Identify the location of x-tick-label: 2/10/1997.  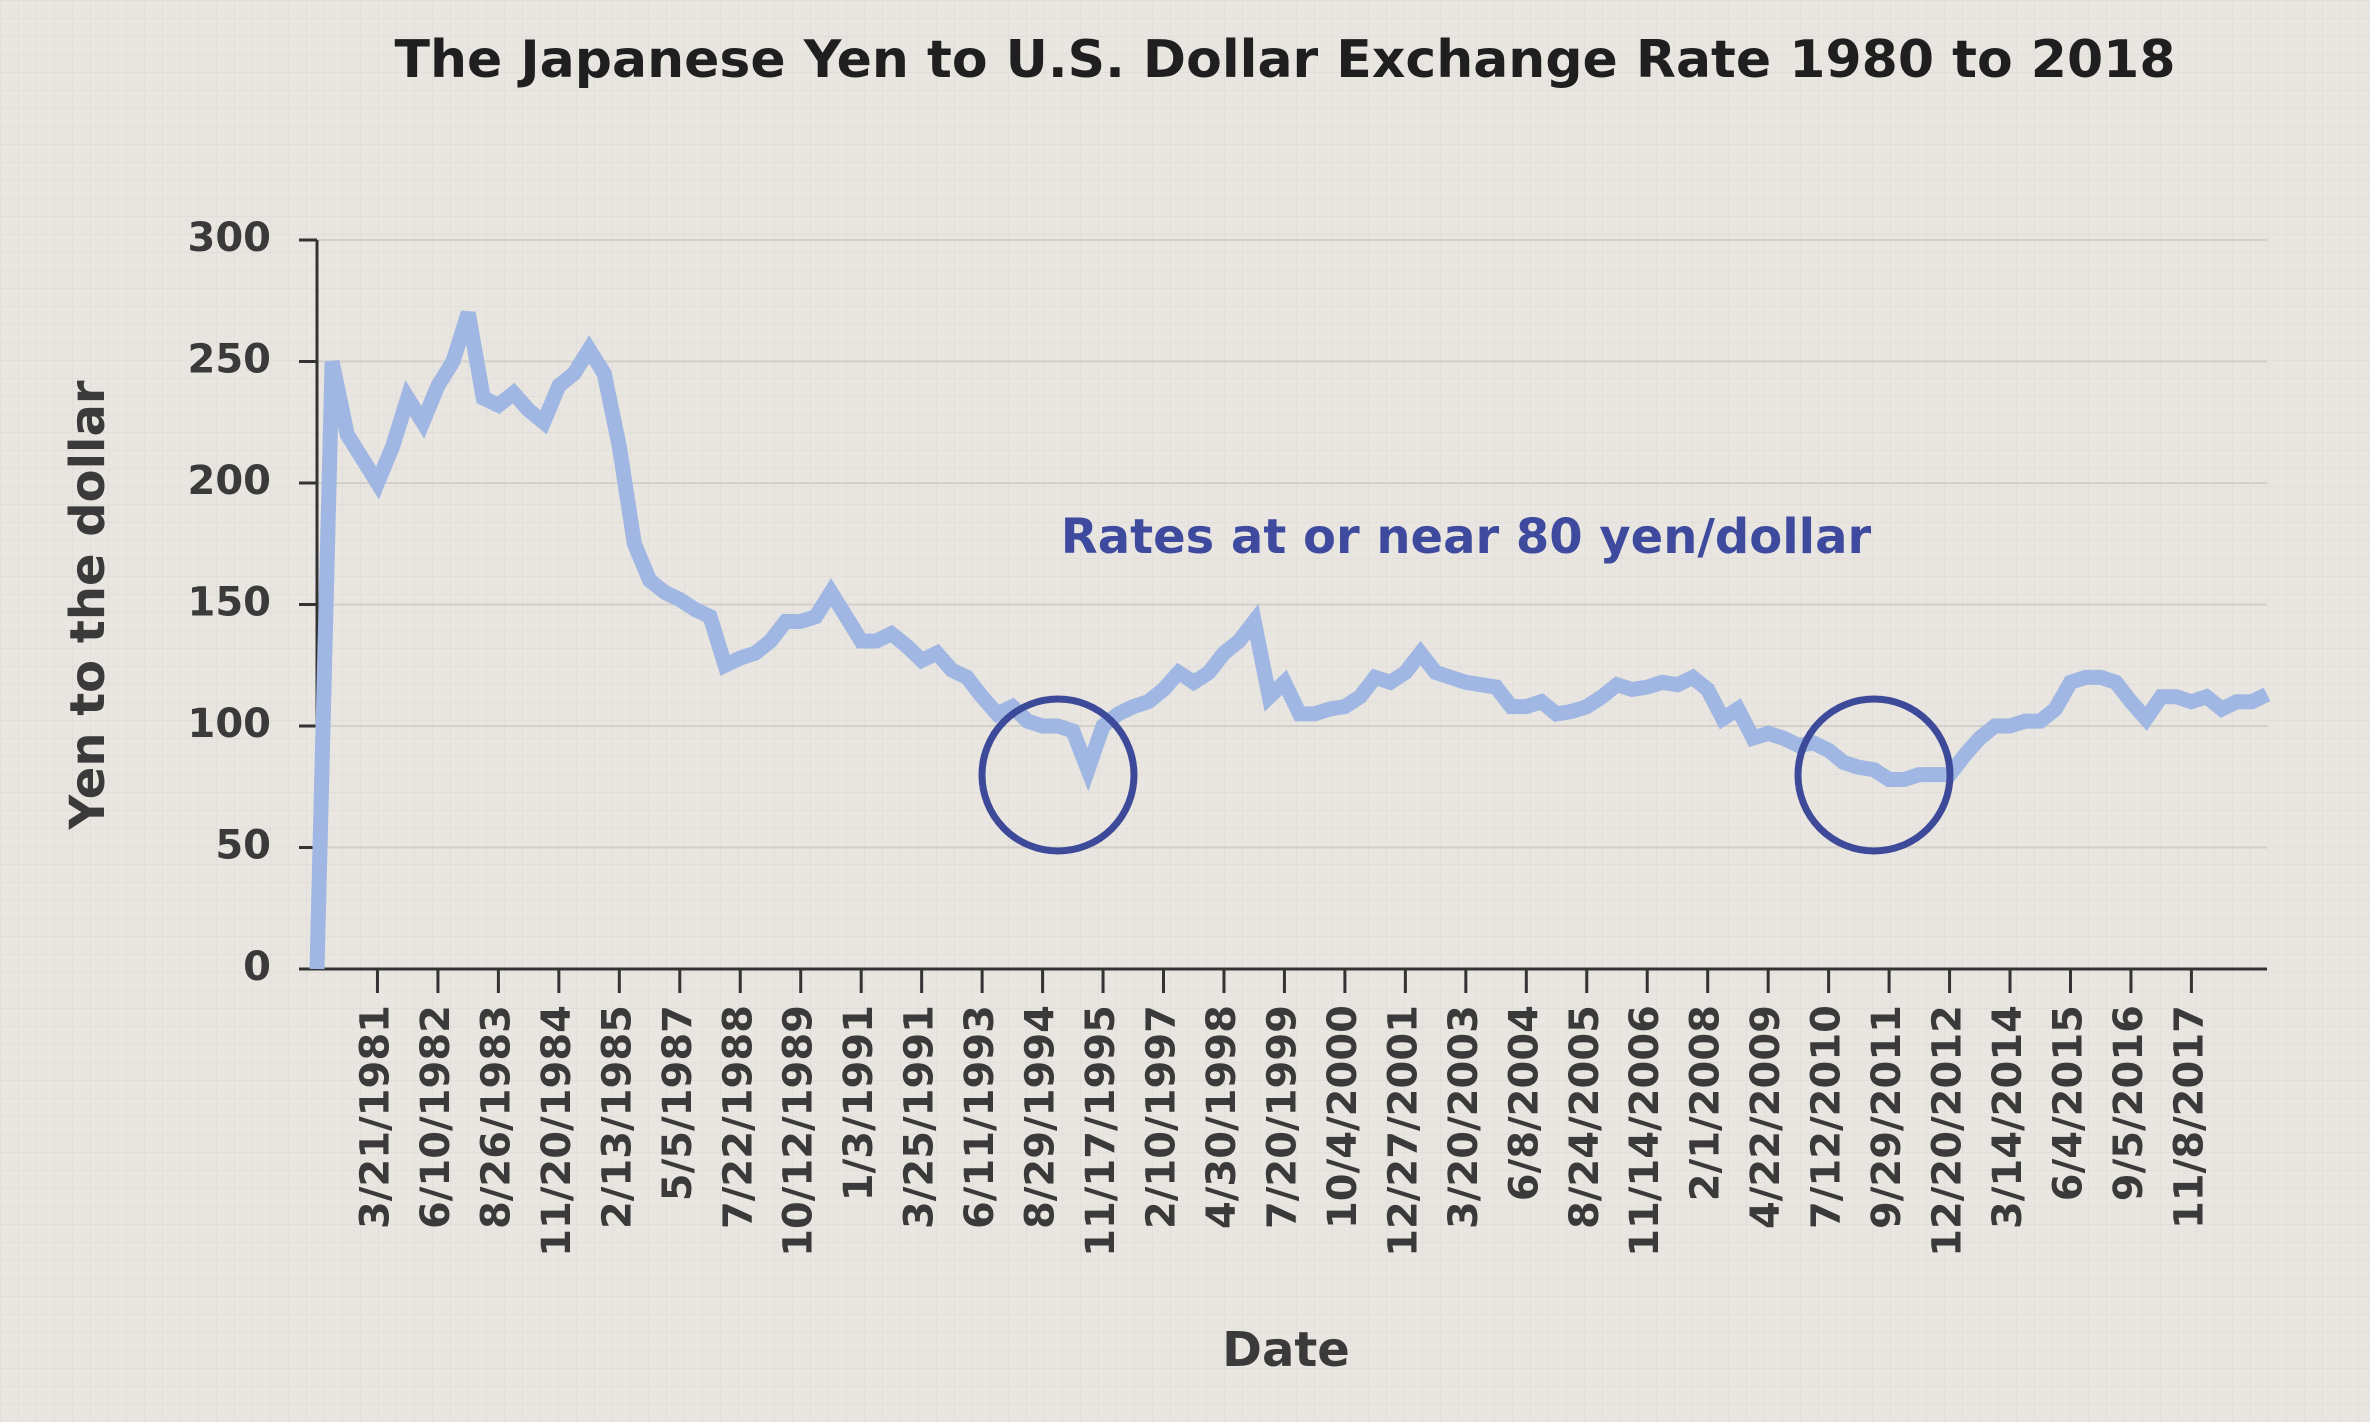
(1162, 1117).